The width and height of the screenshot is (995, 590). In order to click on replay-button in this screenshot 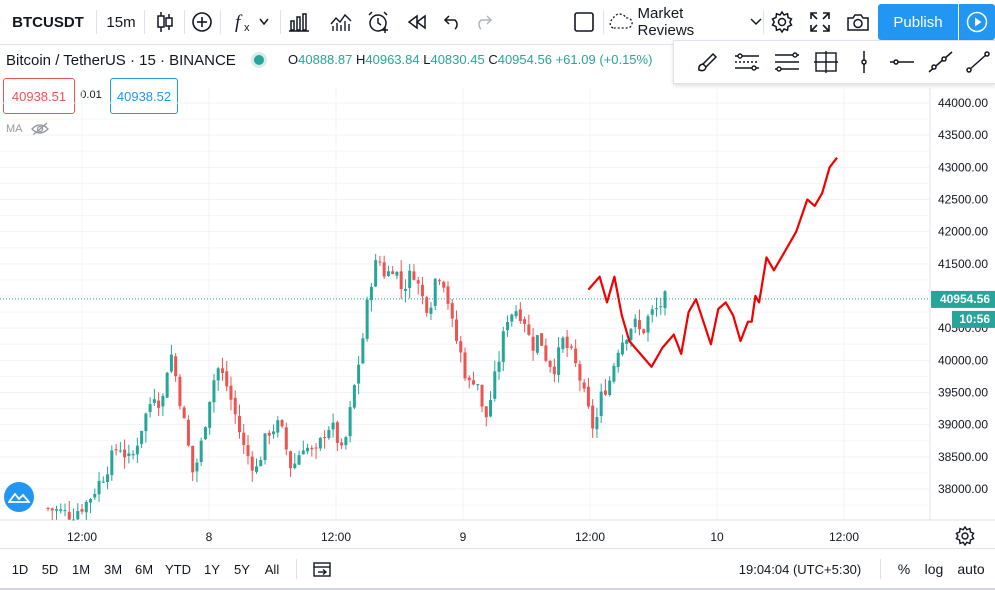, I will do `click(417, 22)`.